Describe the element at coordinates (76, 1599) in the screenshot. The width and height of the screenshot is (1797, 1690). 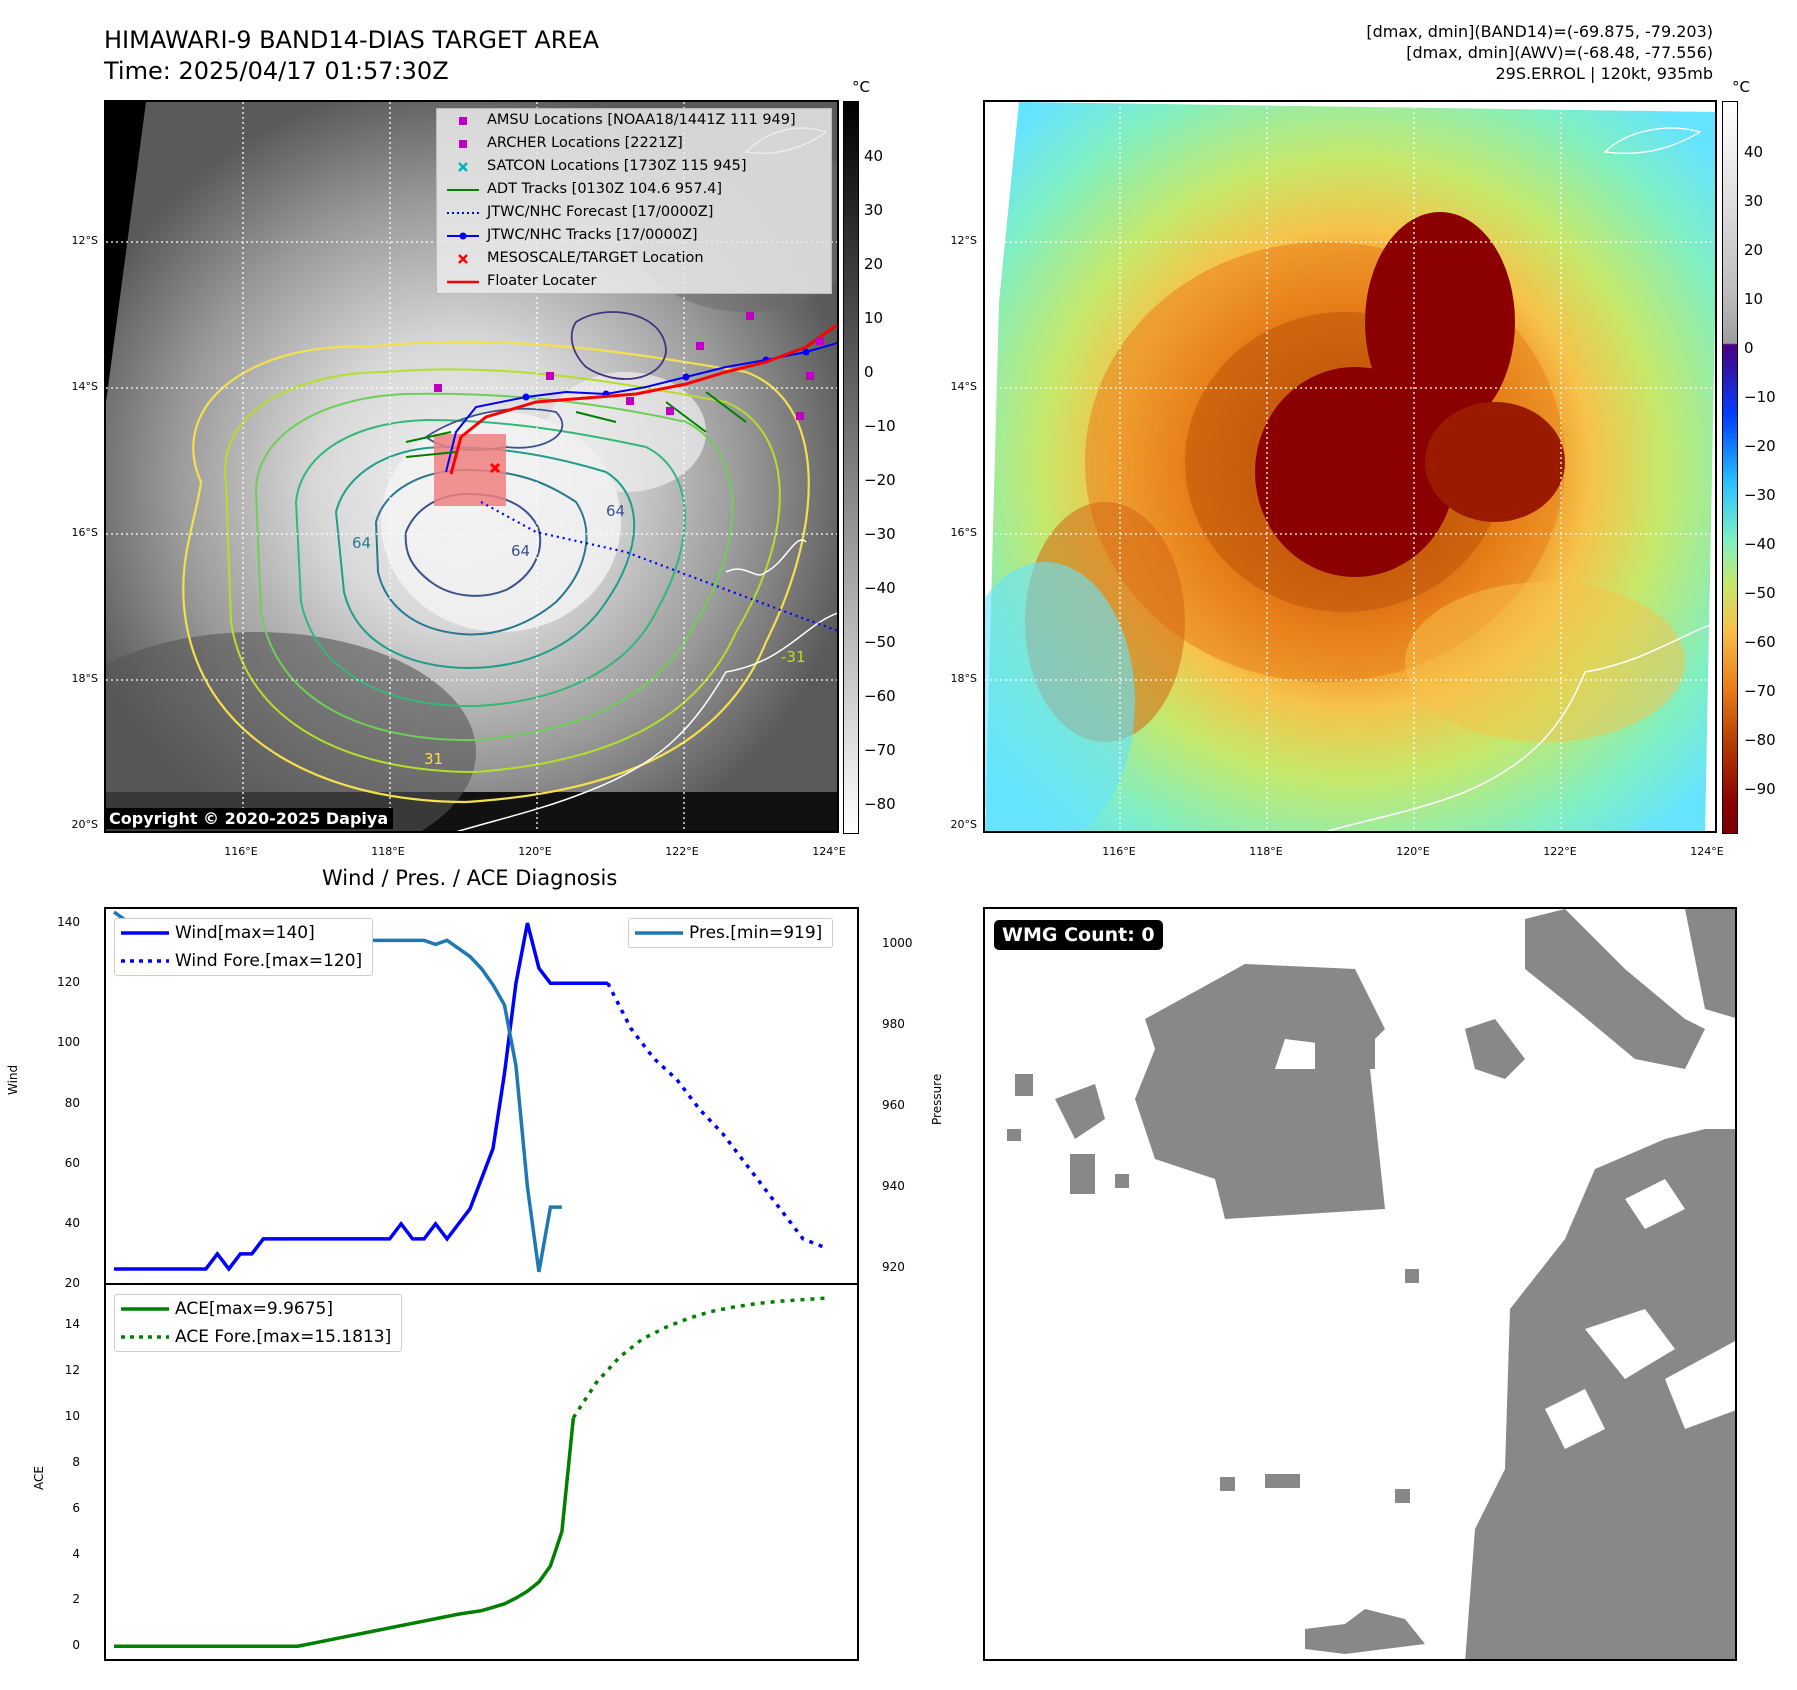
I see `ace-tick-label: 2` at that location.